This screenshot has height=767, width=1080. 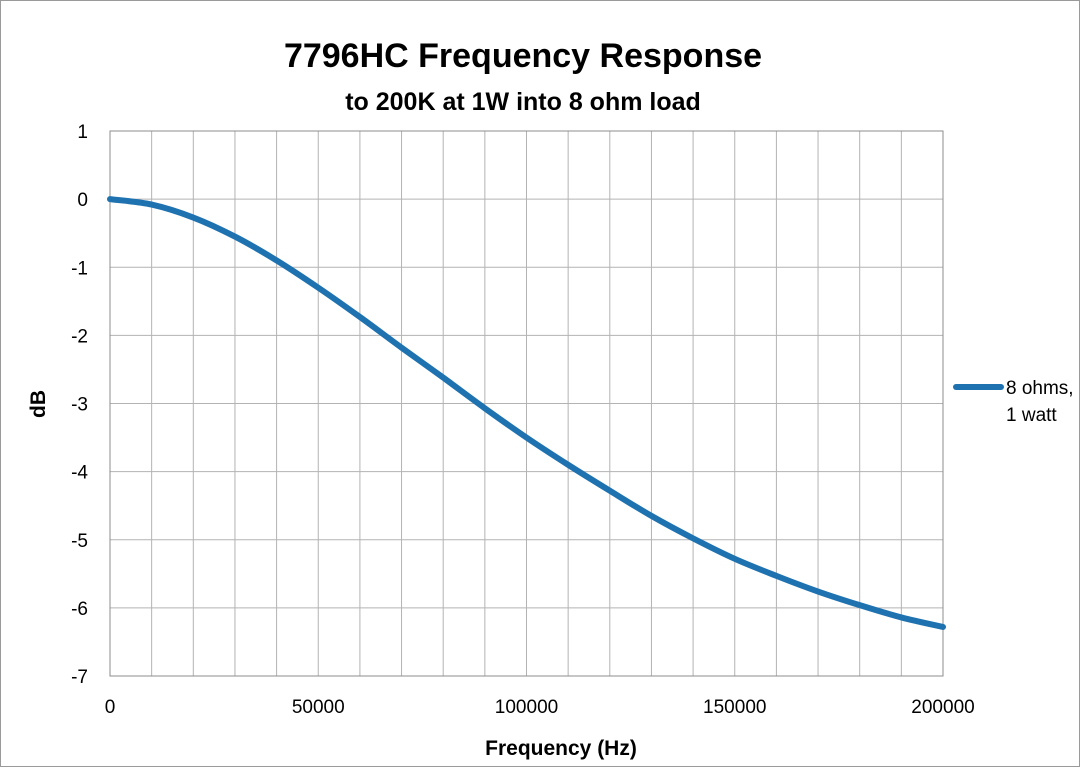 I want to click on x-tick-label: 0, so click(x=110, y=707).